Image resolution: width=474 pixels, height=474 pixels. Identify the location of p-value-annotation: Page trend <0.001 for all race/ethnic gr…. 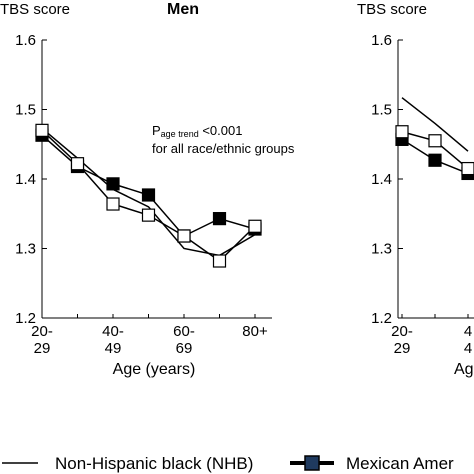
(223, 139).